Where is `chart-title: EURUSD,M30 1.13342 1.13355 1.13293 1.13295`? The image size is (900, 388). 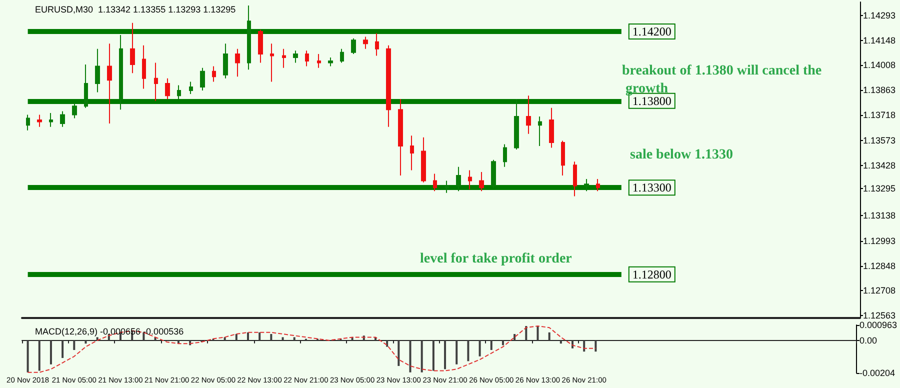 chart-title: EURUSD,M30 1.13342 1.13355 1.13293 1.13295 is located at coordinates (135, 9).